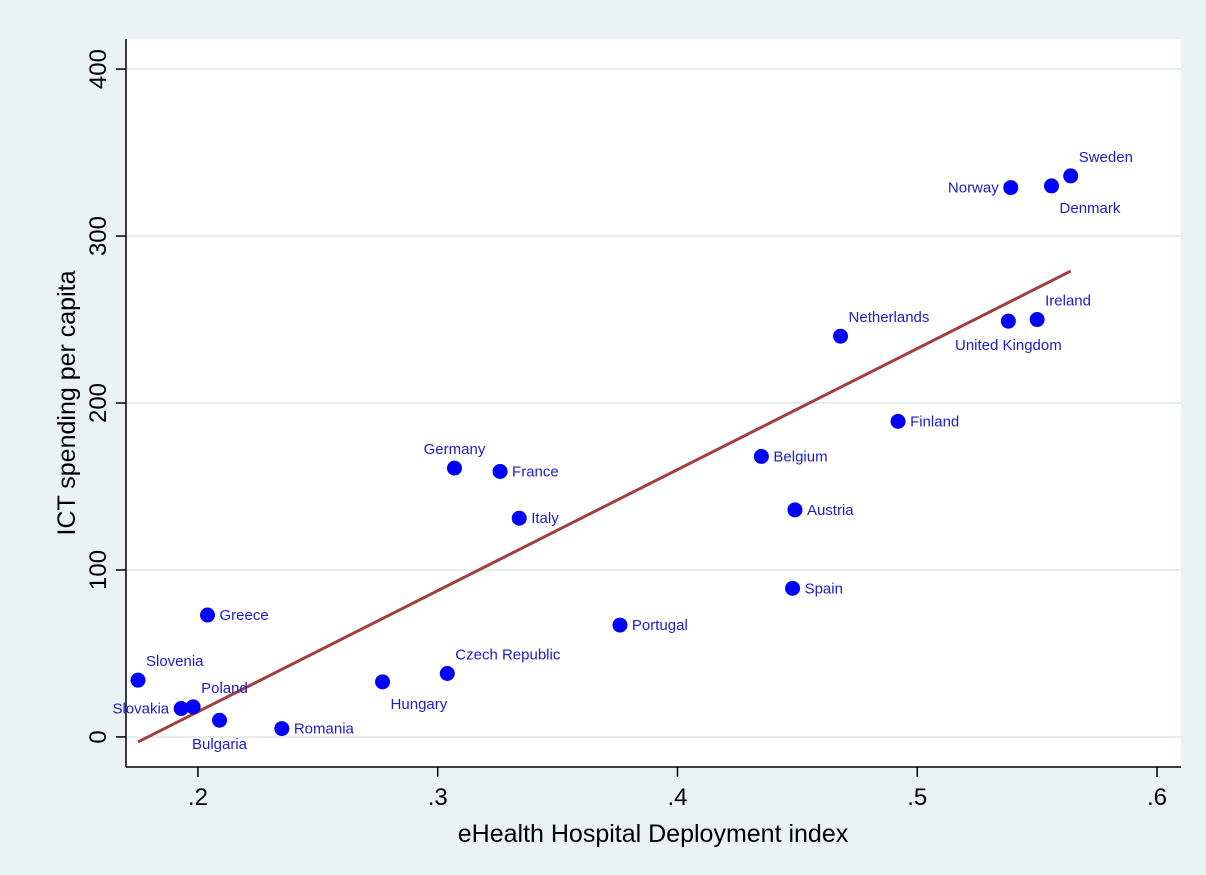  I want to click on x-axis-title: eHealth Hospital Deployment index, so click(653, 834).